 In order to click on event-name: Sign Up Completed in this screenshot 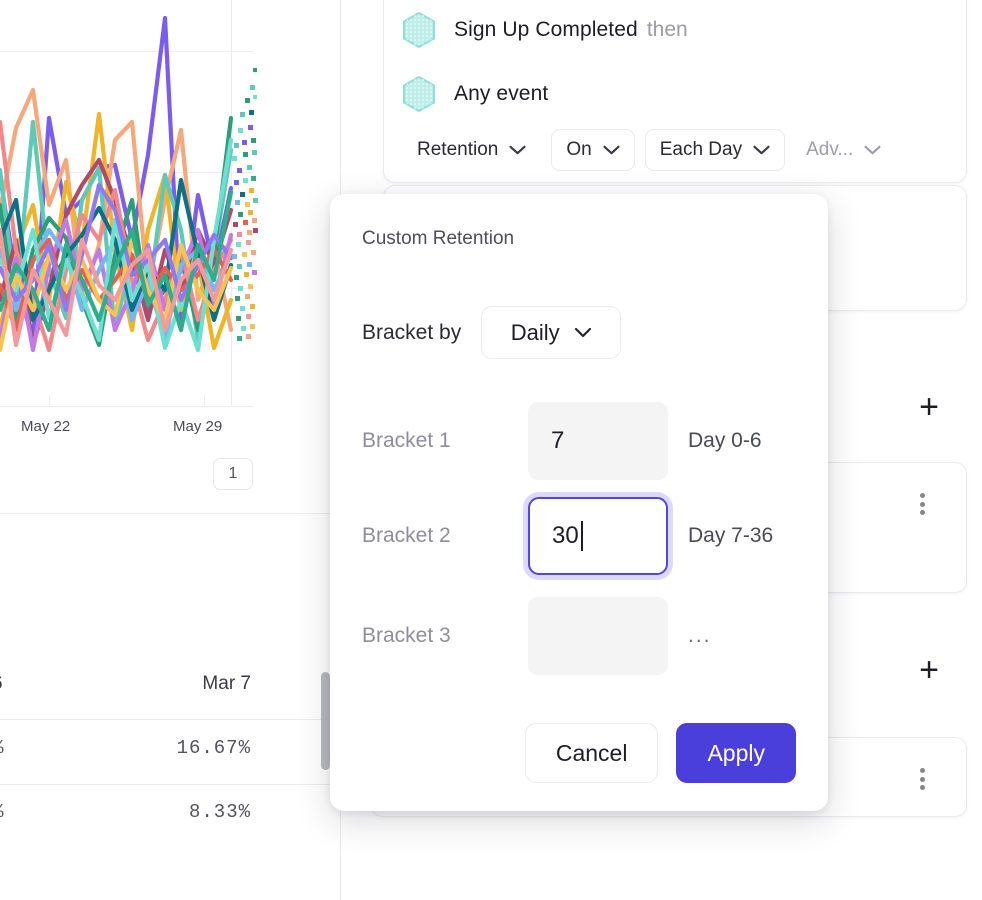, I will do `click(546, 29)`.